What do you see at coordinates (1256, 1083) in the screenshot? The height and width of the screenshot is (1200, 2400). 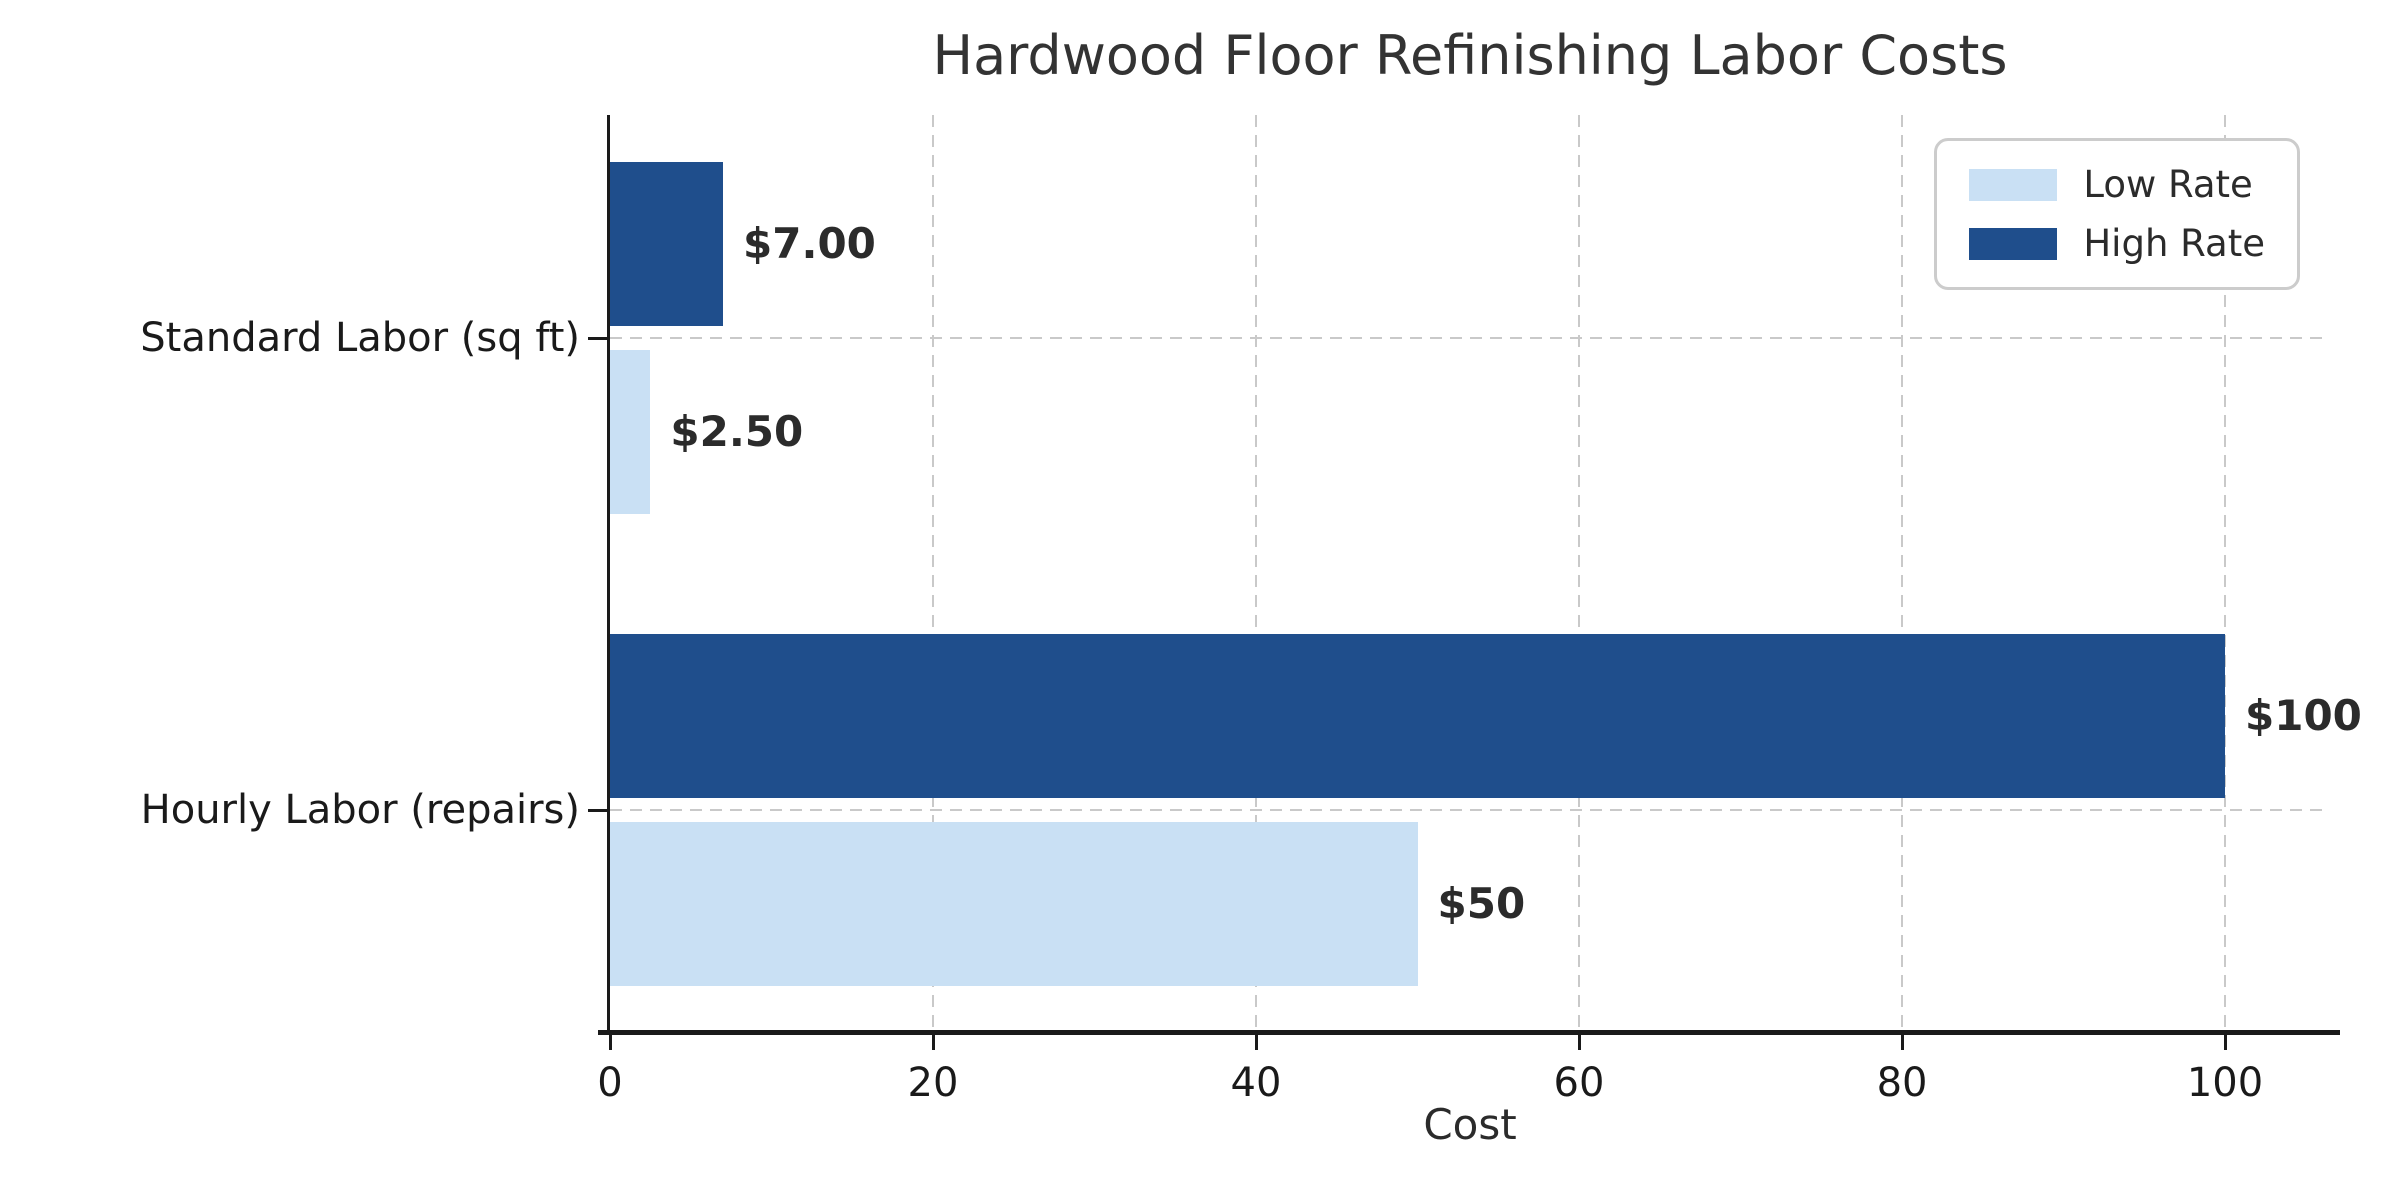 I see `x-axis-tick-label: 40` at bounding box center [1256, 1083].